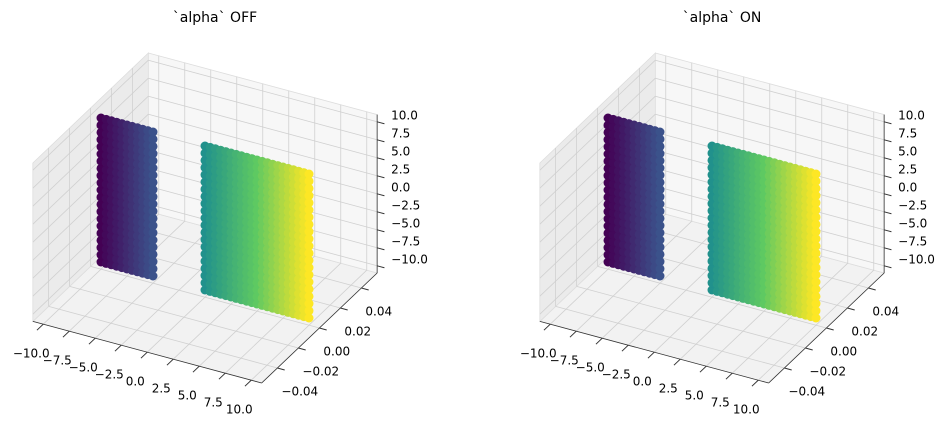  What do you see at coordinates (31, 354) in the screenshot?
I see `x-tick-label: −10.0` at bounding box center [31, 354].